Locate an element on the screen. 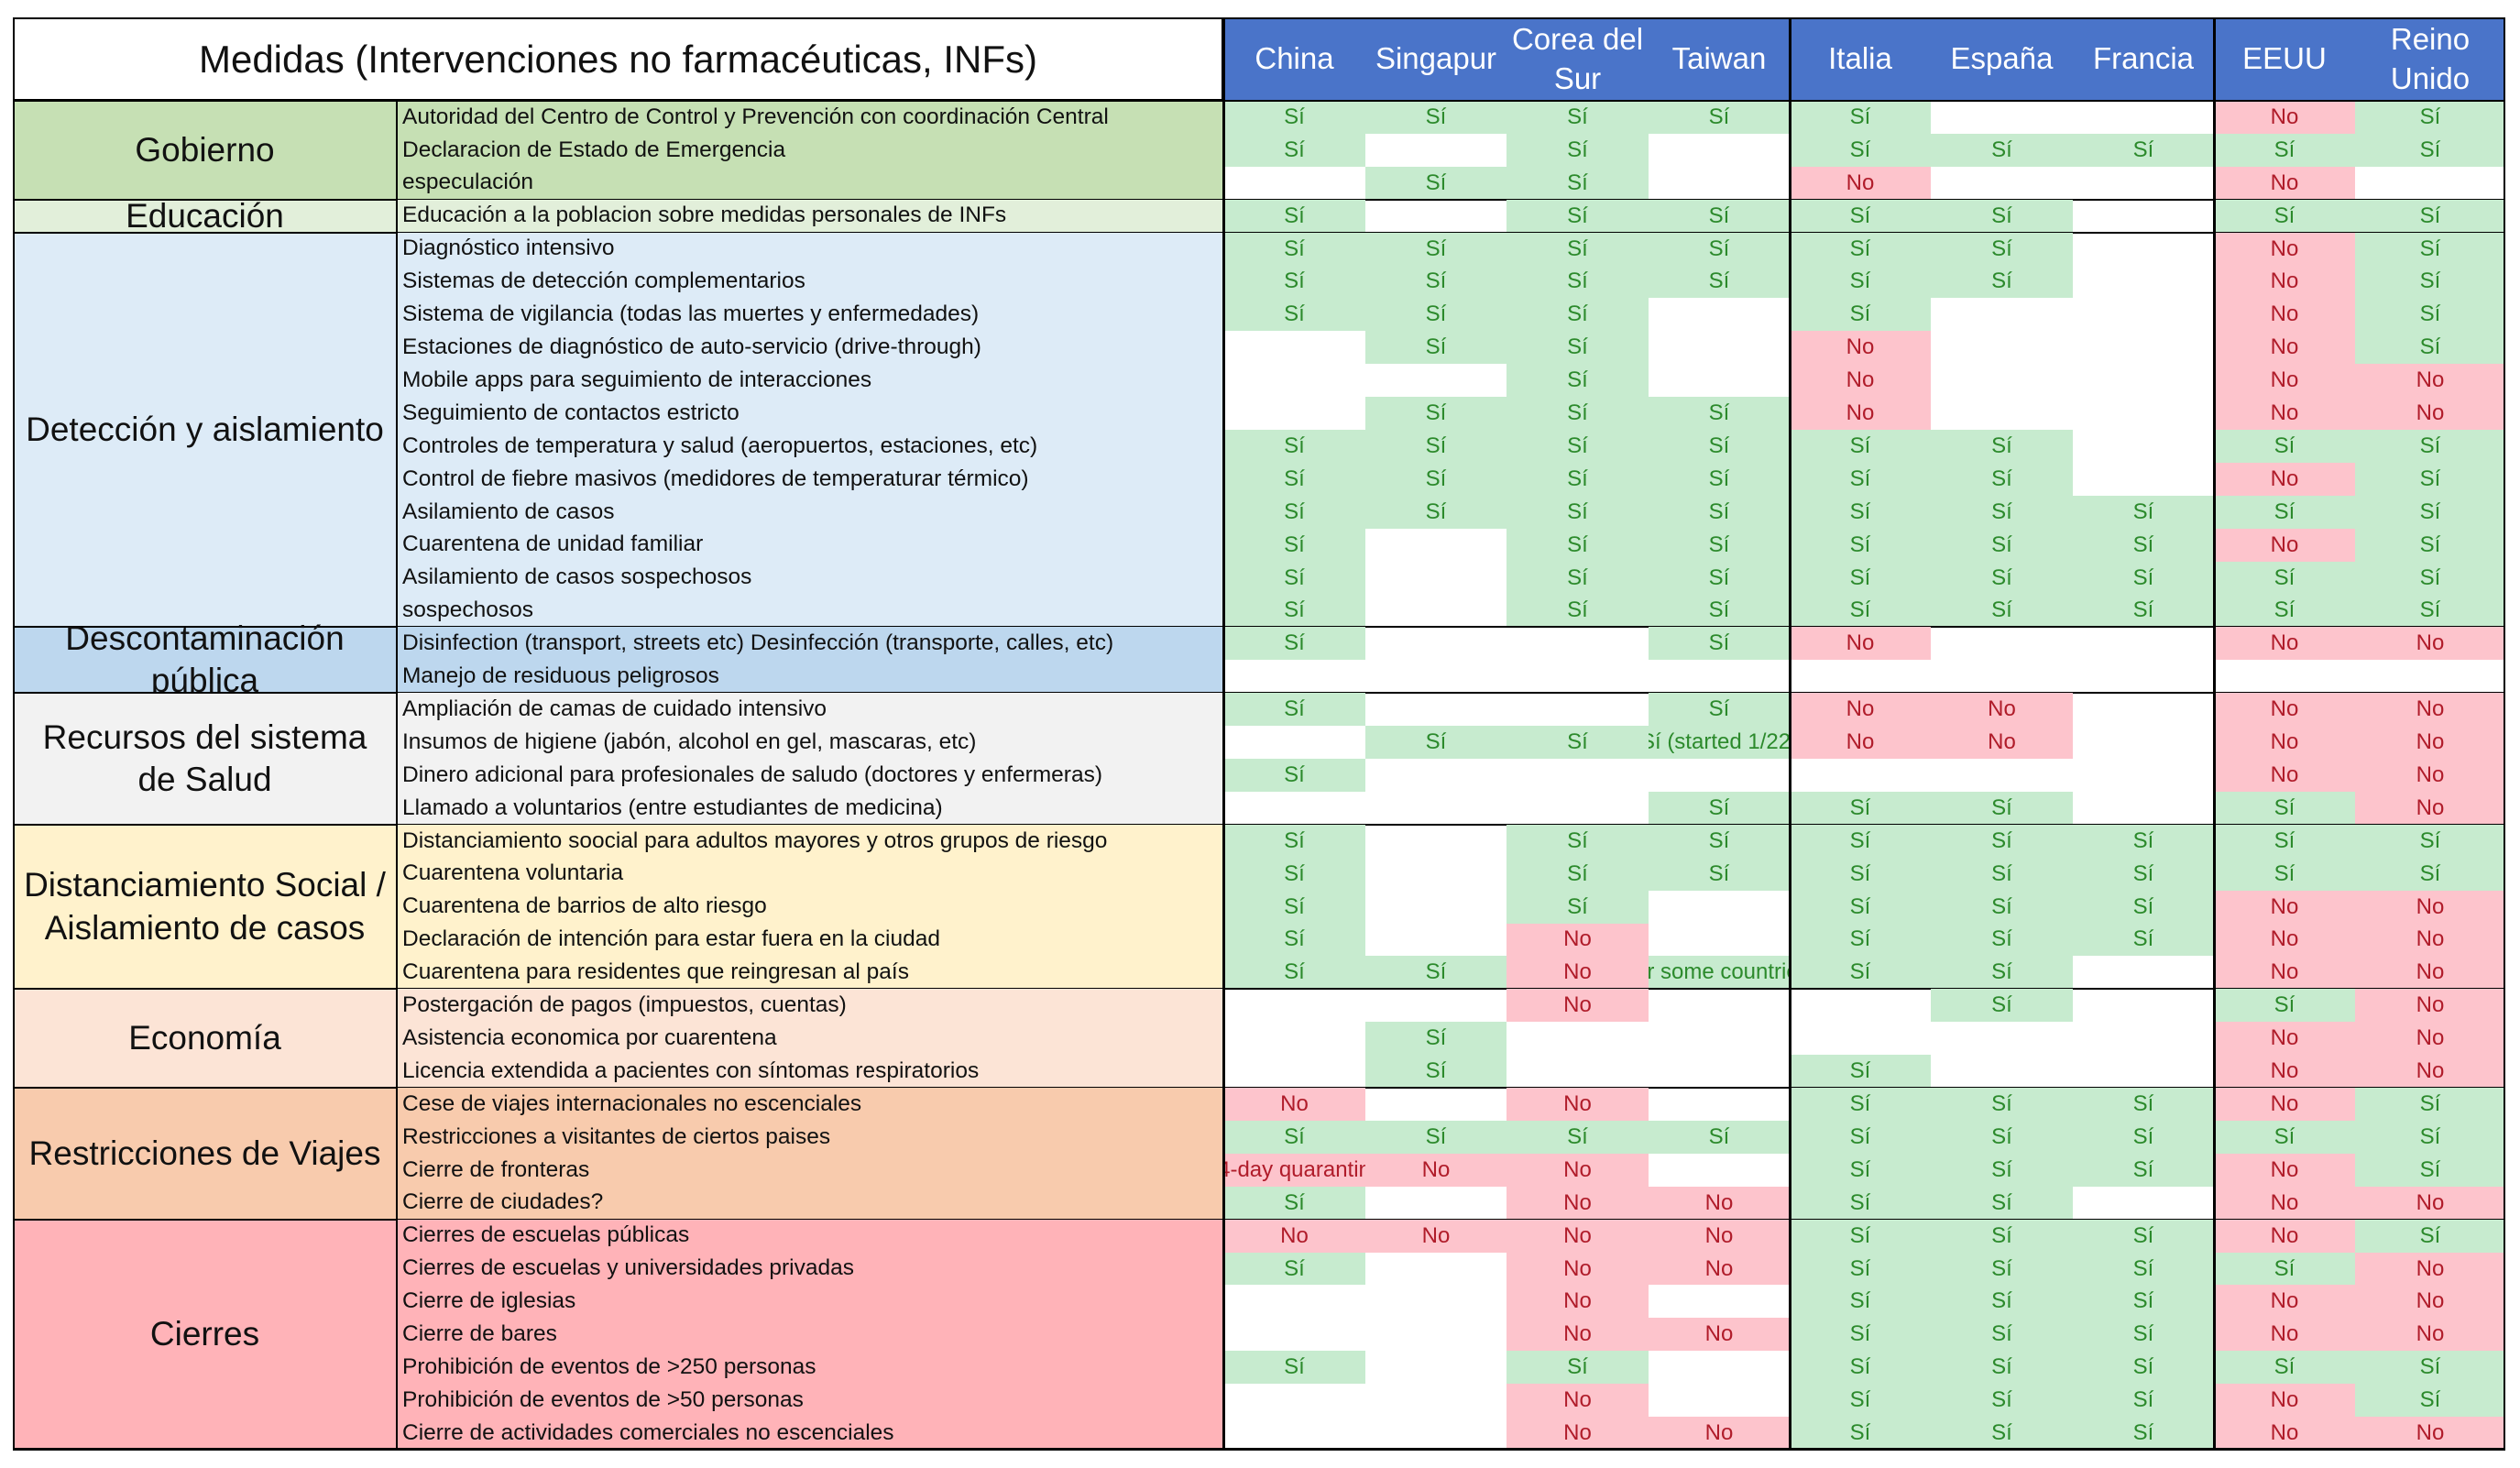  category-cell: Educación is located at coordinates (205, 216).